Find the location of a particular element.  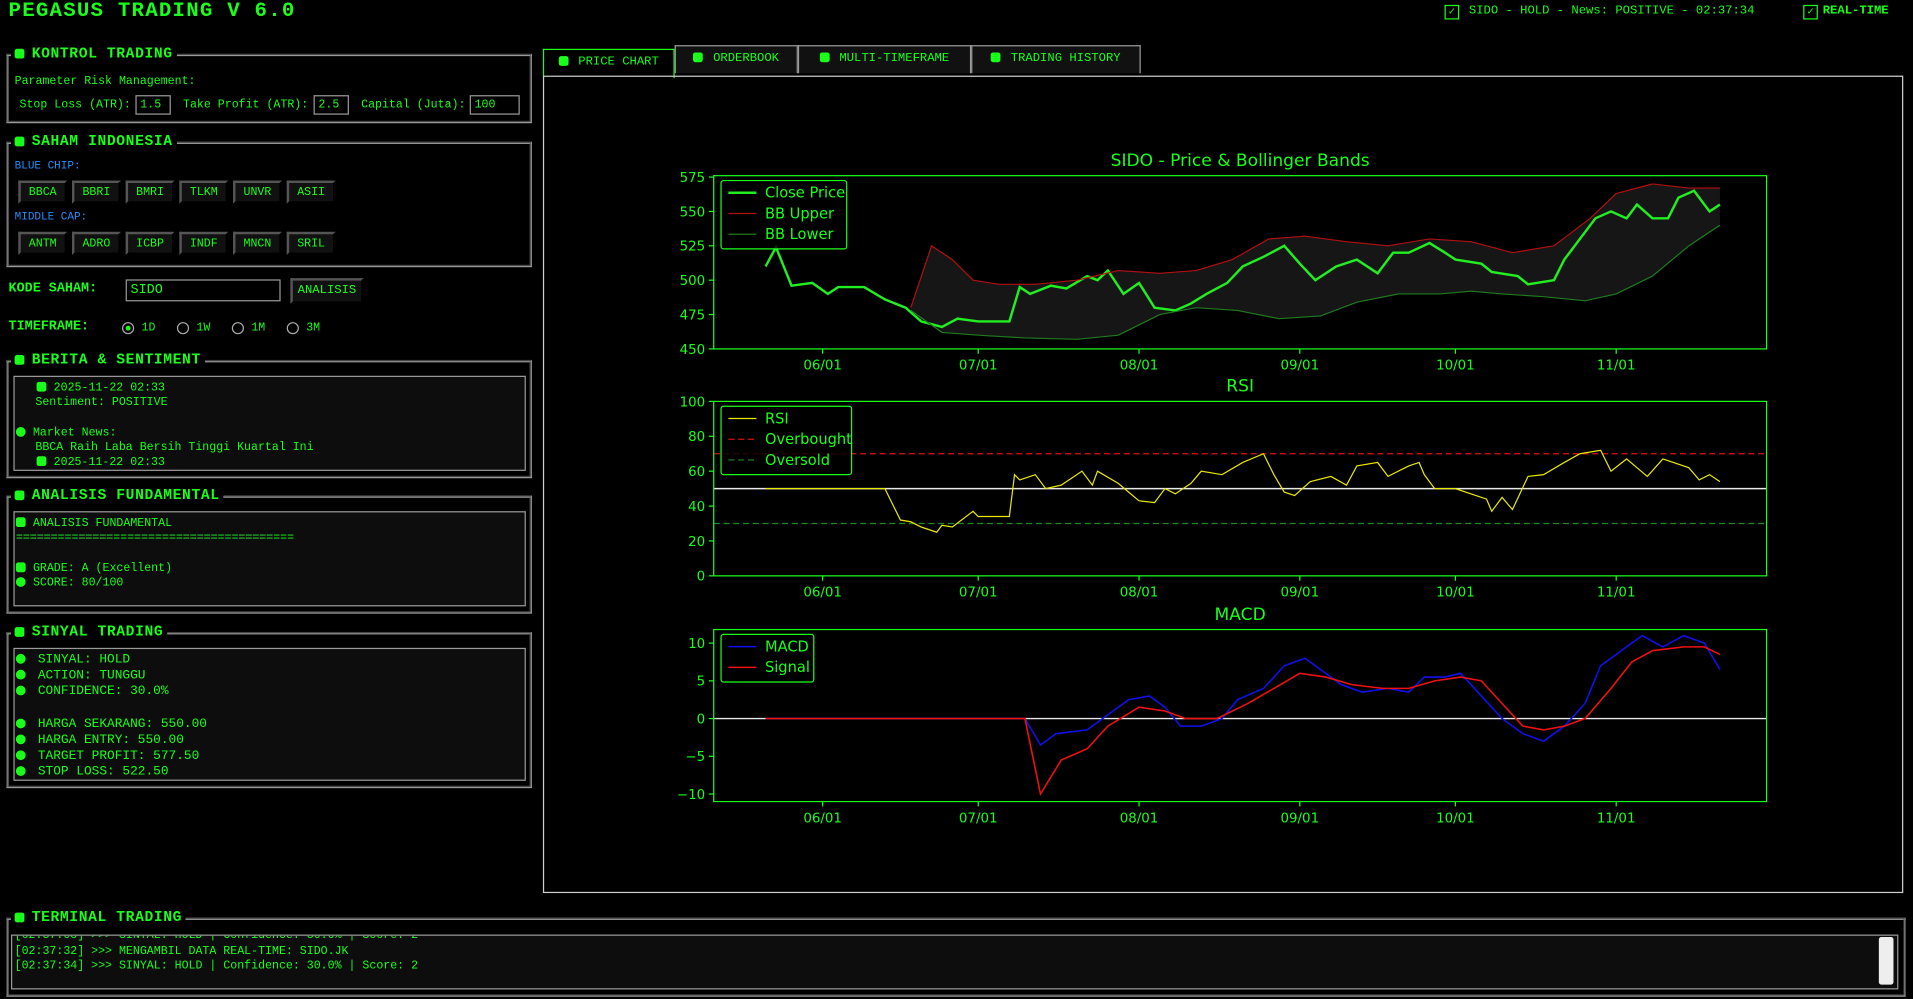

scrollbar is located at coordinates (1886, 960).